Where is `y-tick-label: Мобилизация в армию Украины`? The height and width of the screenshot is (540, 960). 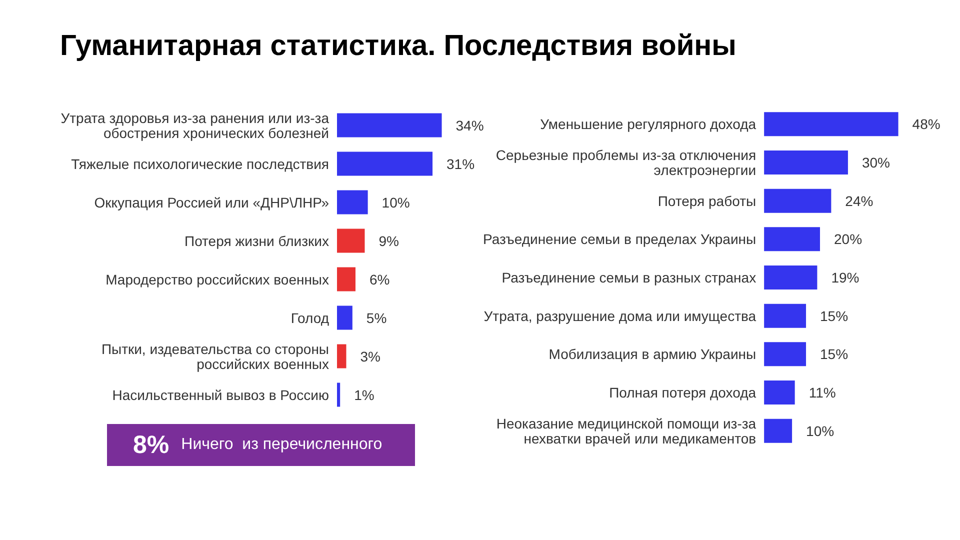 y-tick-label: Мобилизация в армию Украины is located at coordinates (652, 354).